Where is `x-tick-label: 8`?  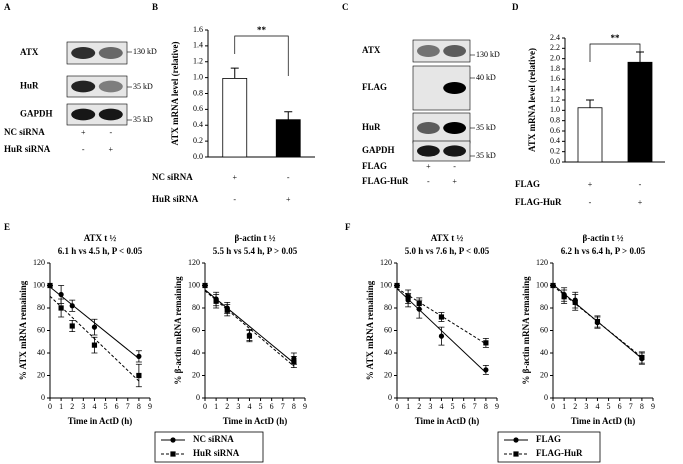 x-tick-label: 8 is located at coordinates (139, 406).